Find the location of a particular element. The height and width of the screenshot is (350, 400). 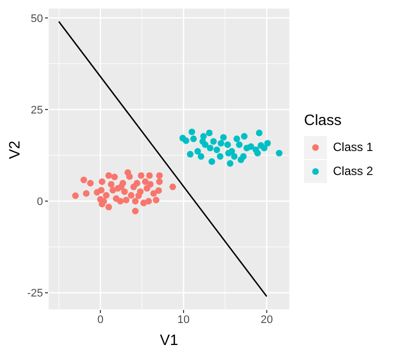

y-axis-title: V2 is located at coordinates (15, 149).